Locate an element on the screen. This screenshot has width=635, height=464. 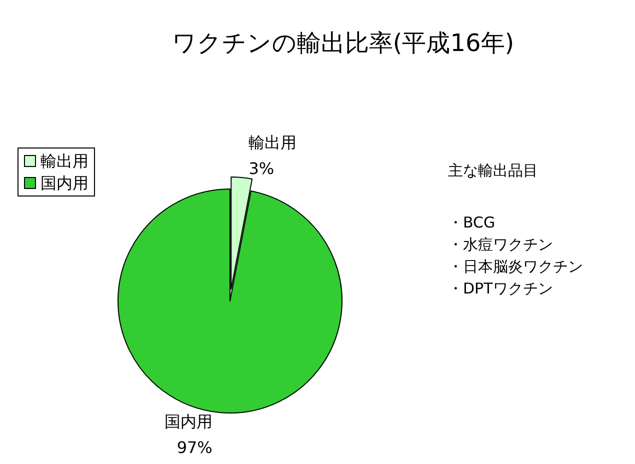
data-label: 3% is located at coordinates (261, 168).